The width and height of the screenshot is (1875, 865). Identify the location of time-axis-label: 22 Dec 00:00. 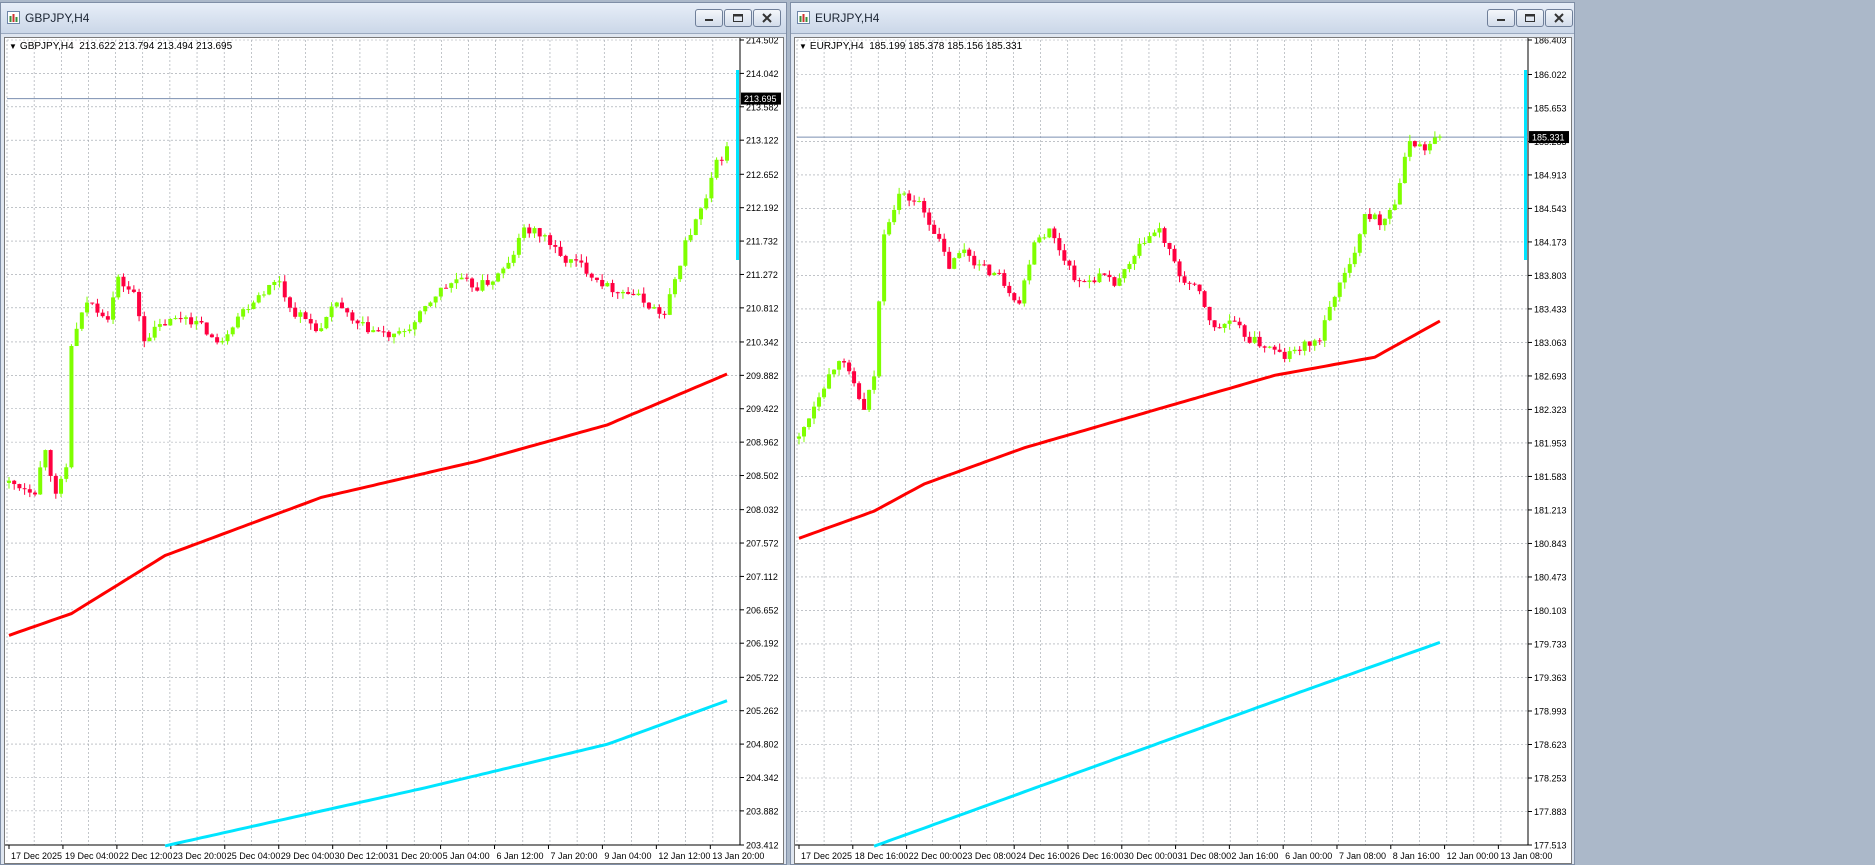
(936, 856).